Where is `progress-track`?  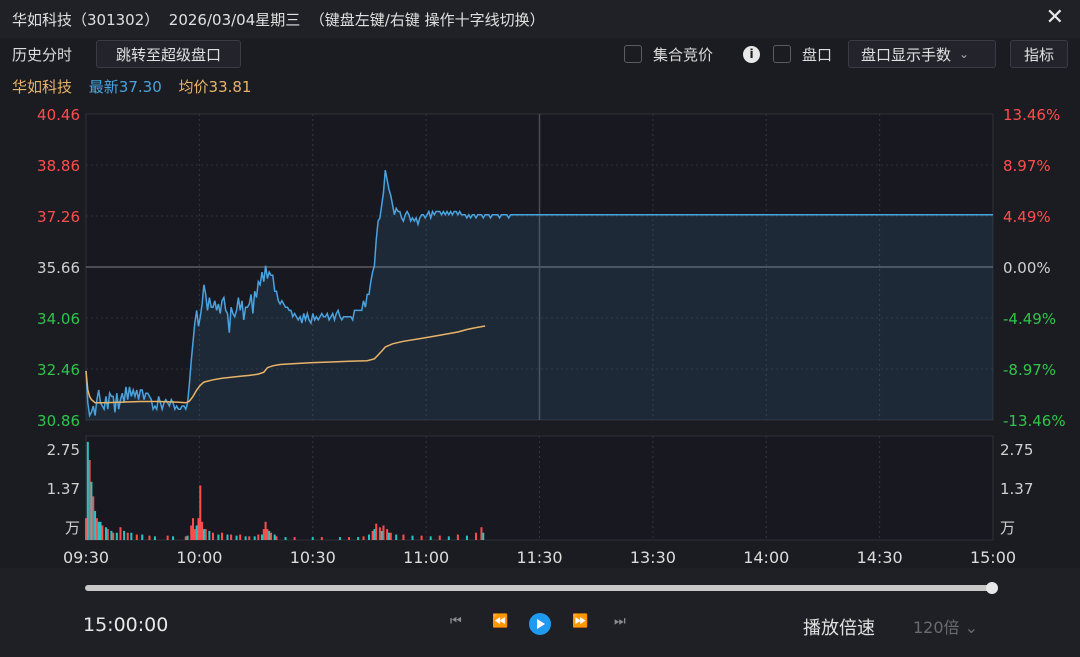
progress-track is located at coordinates (540, 588).